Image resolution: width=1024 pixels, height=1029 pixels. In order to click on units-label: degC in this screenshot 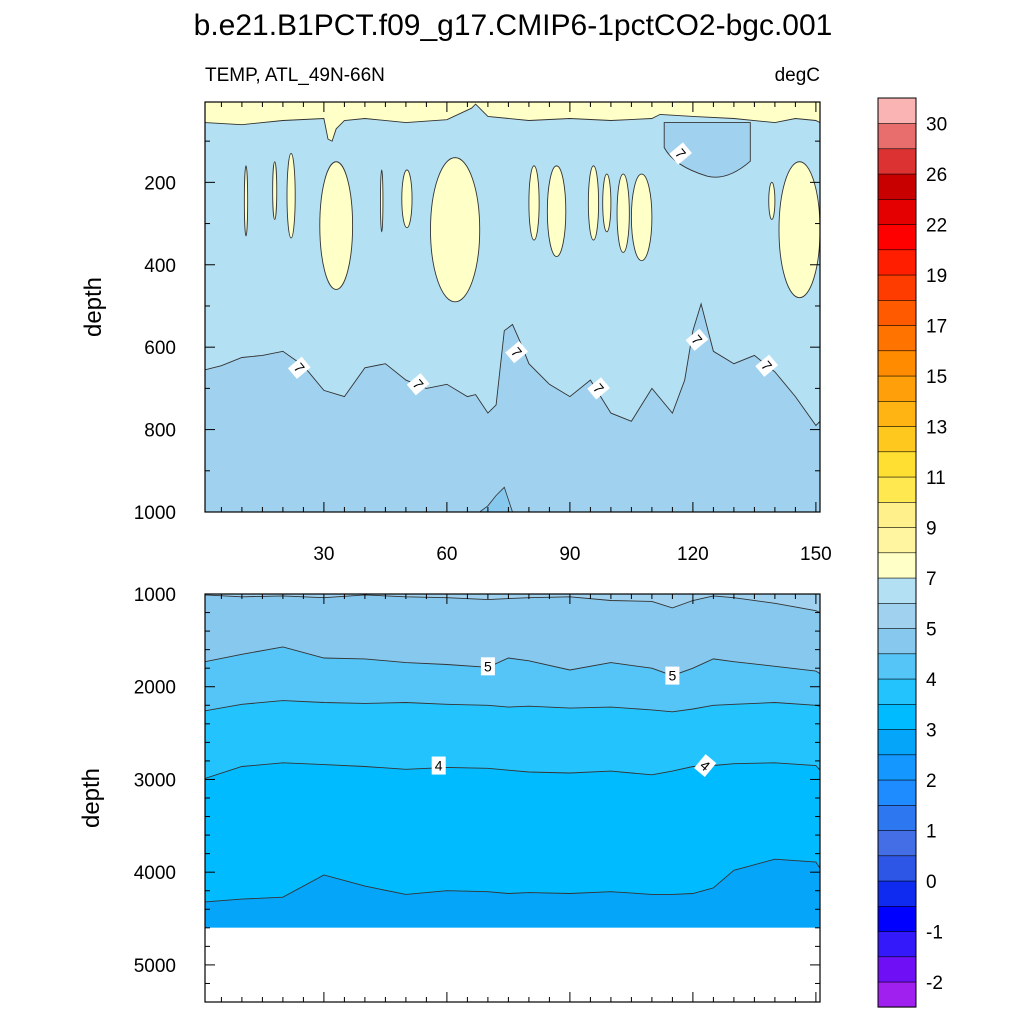, I will do `click(797, 75)`.